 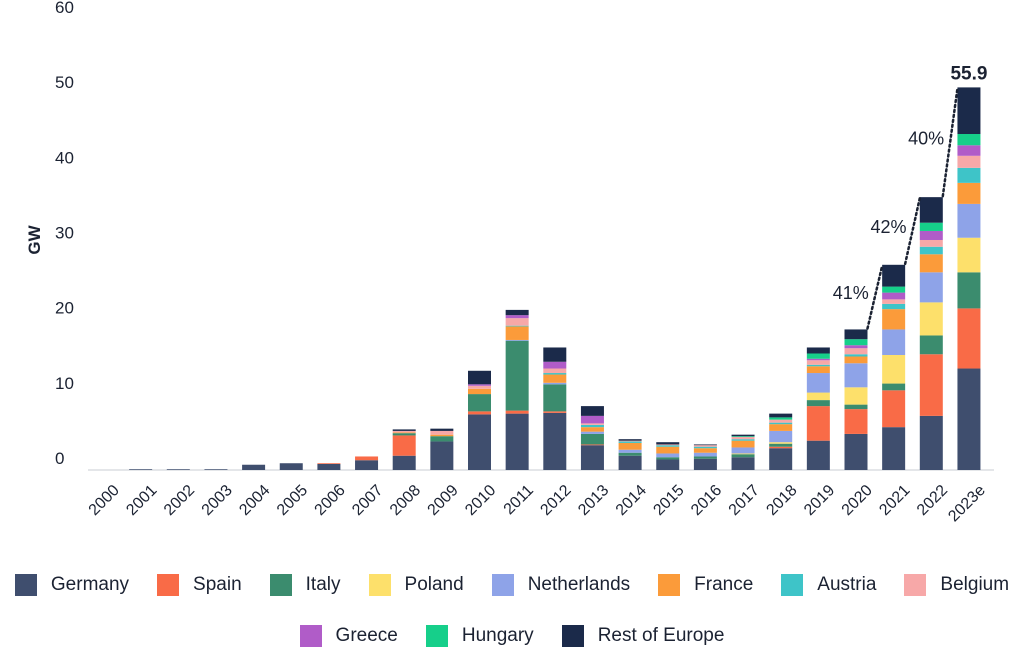 I want to click on x-tick-label: 2020, so click(x=857, y=500).